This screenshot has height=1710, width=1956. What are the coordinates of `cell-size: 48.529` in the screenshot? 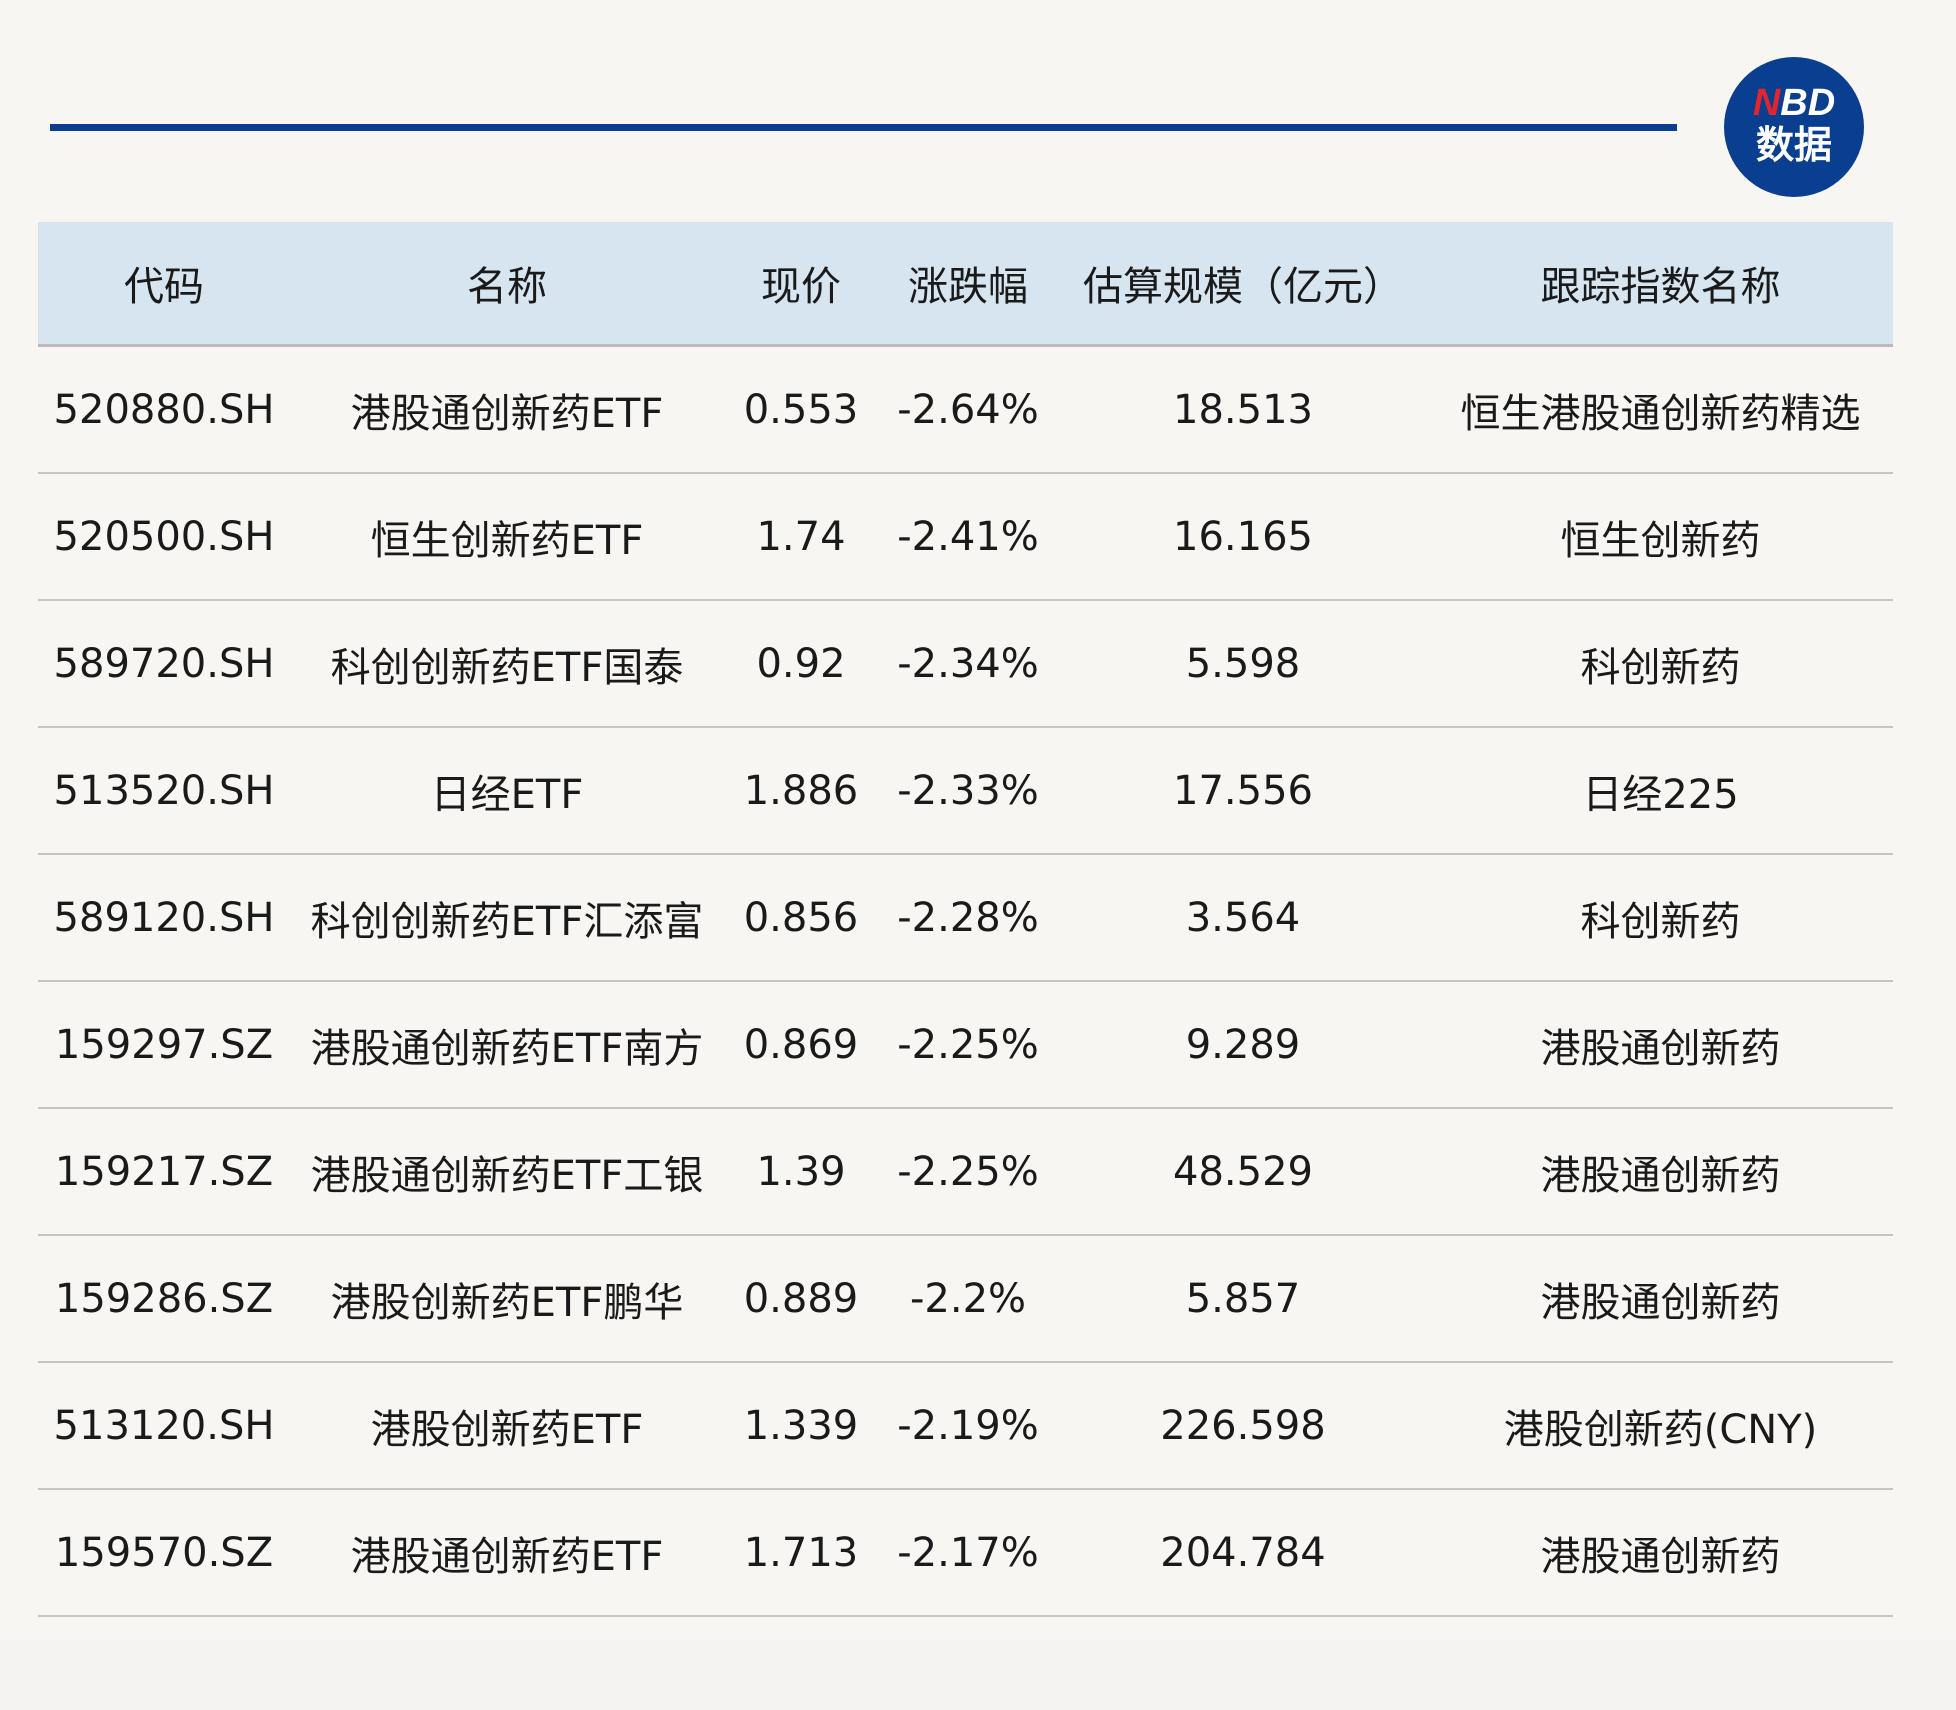 It's located at (1243, 1171).